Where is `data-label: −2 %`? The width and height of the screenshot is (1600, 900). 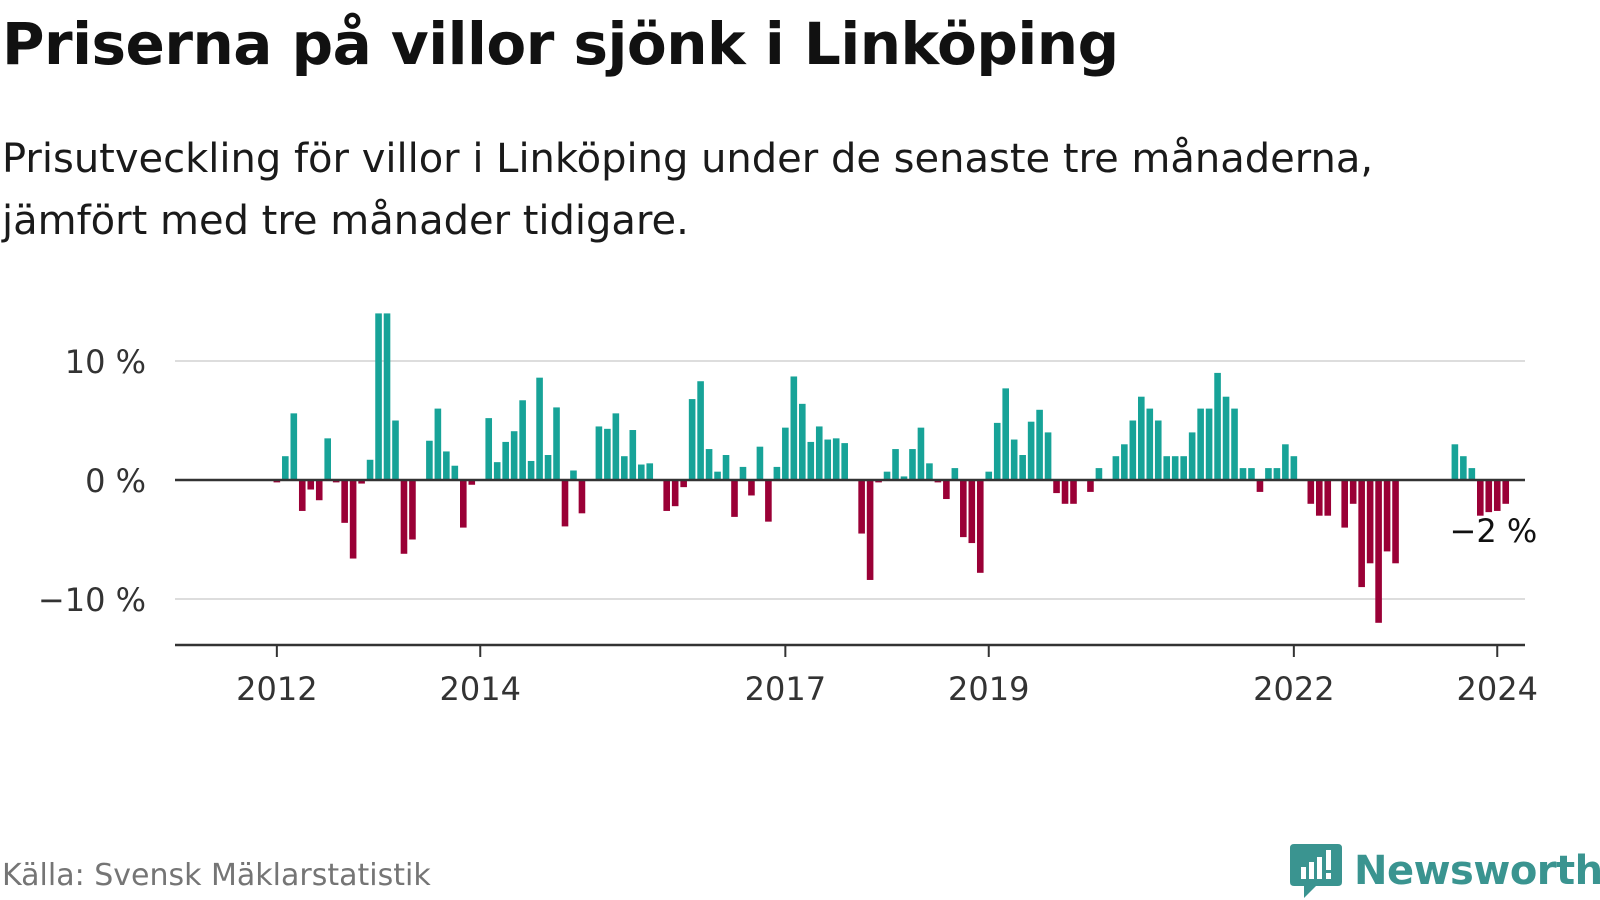 data-label: −2 % is located at coordinates (1494, 531).